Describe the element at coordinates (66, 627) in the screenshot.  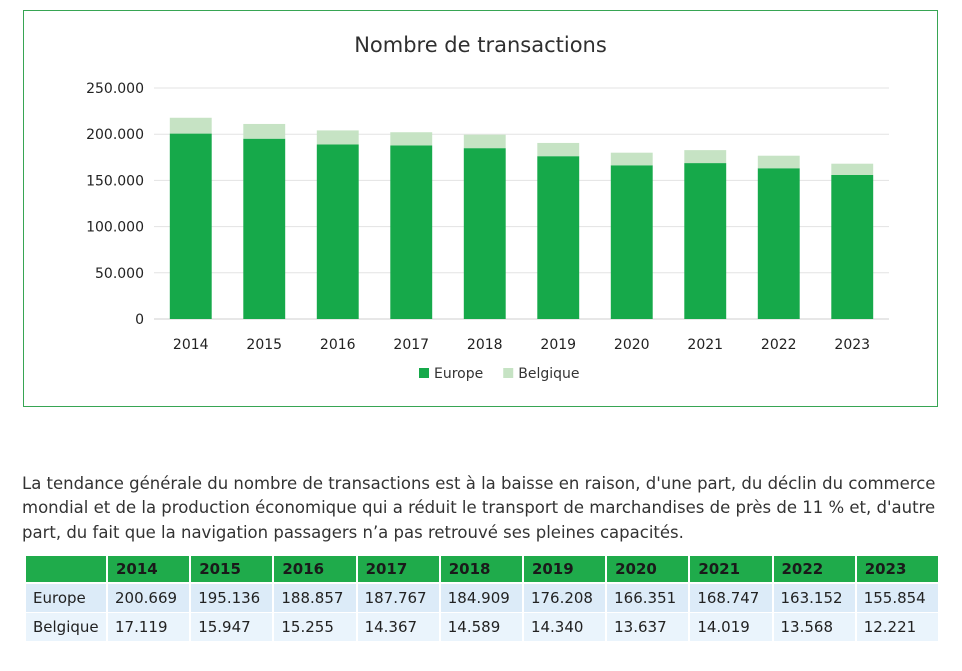
I see `table-row-label: Belgique` at that location.